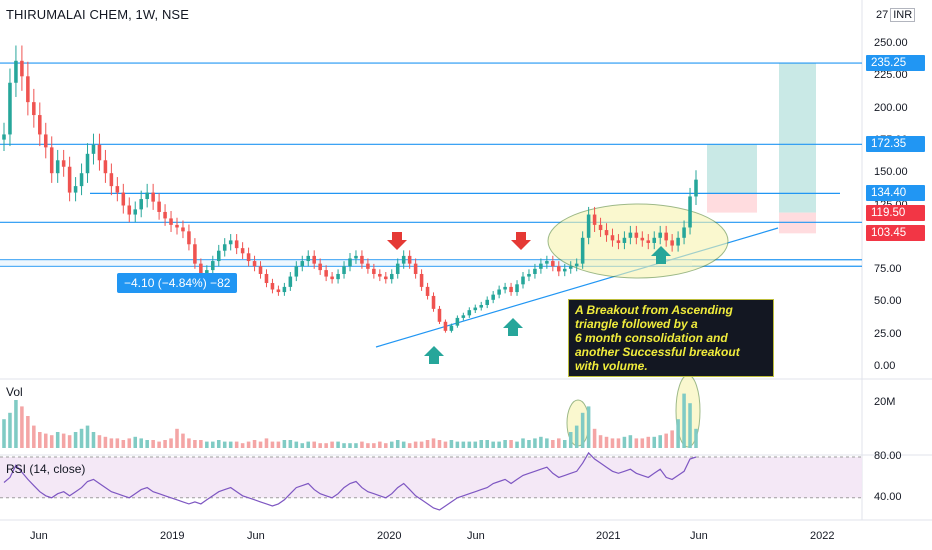 This screenshot has width=932, height=550. What do you see at coordinates (888, 333) in the screenshot?
I see `price-tick-label: 25.00` at bounding box center [888, 333].